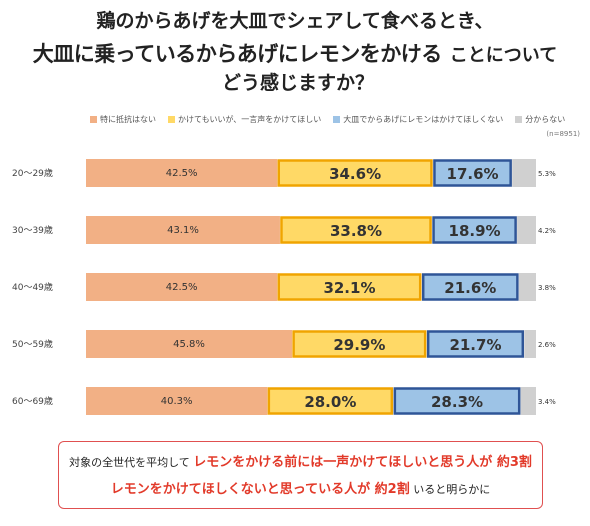 The height and width of the screenshot is (526, 590). I want to click on summary-note-suffix: いると明らかに, so click(452, 489).